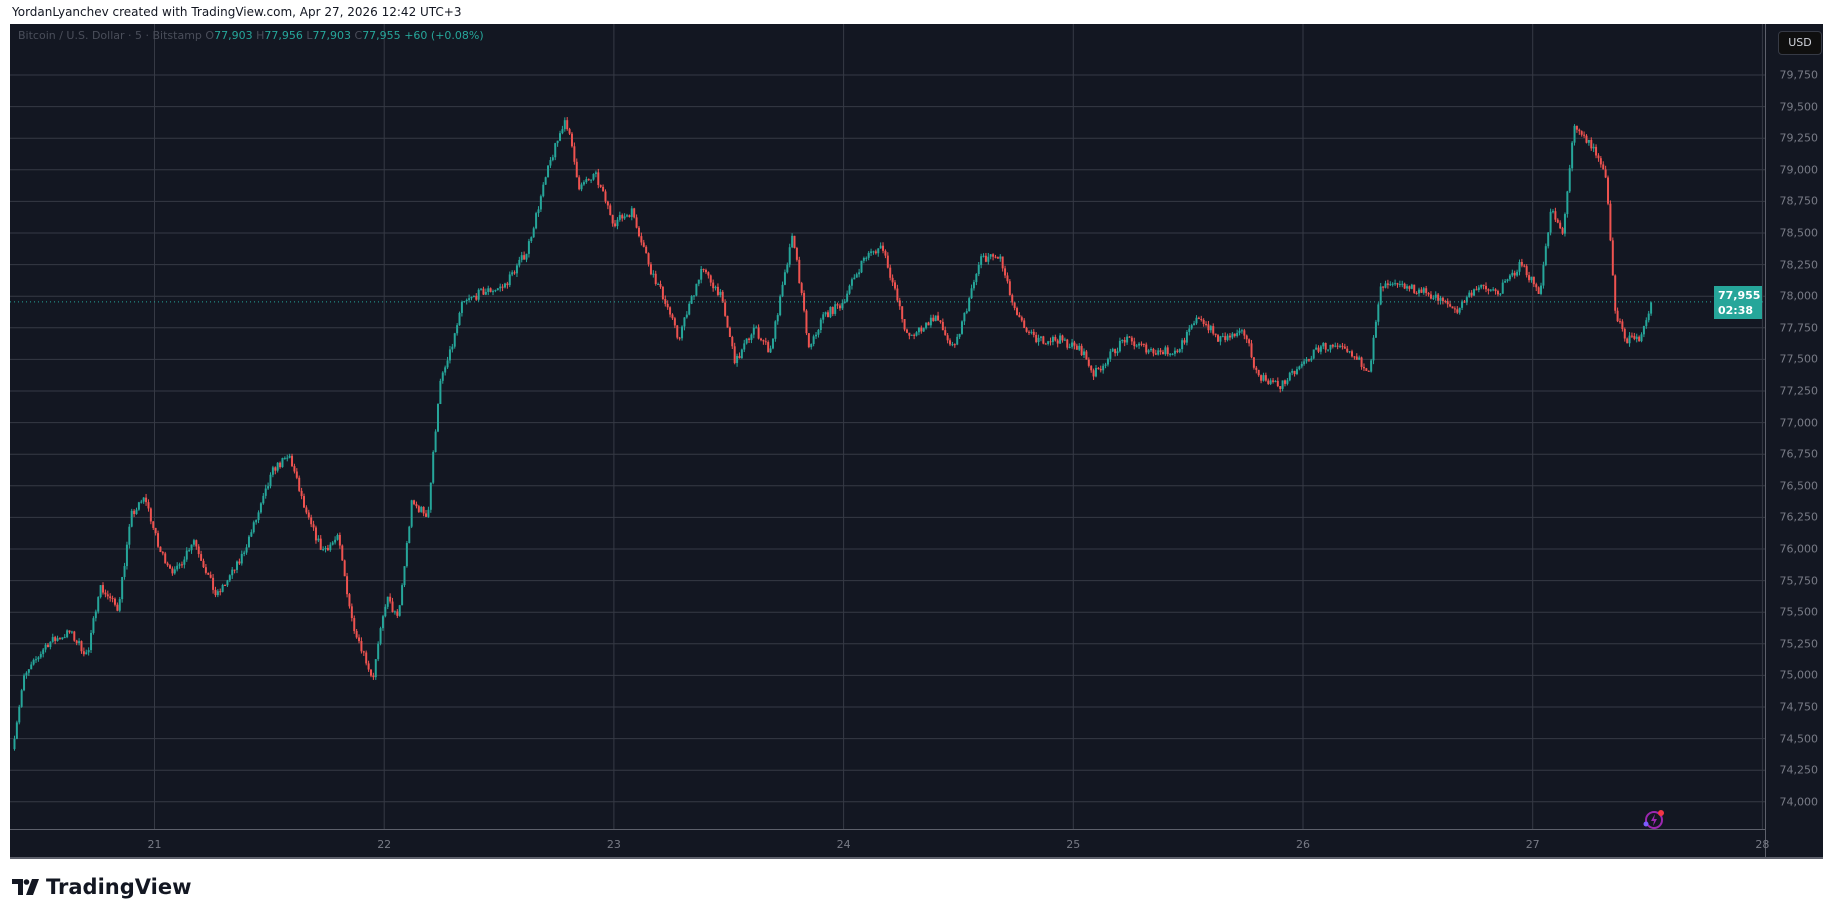 This screenshot has height=917, width=1835. What do you see at coordinates (1736, 310) in the screenshot?
I see `bar-countdown: 02:38` at bounding box center [1736, 310].